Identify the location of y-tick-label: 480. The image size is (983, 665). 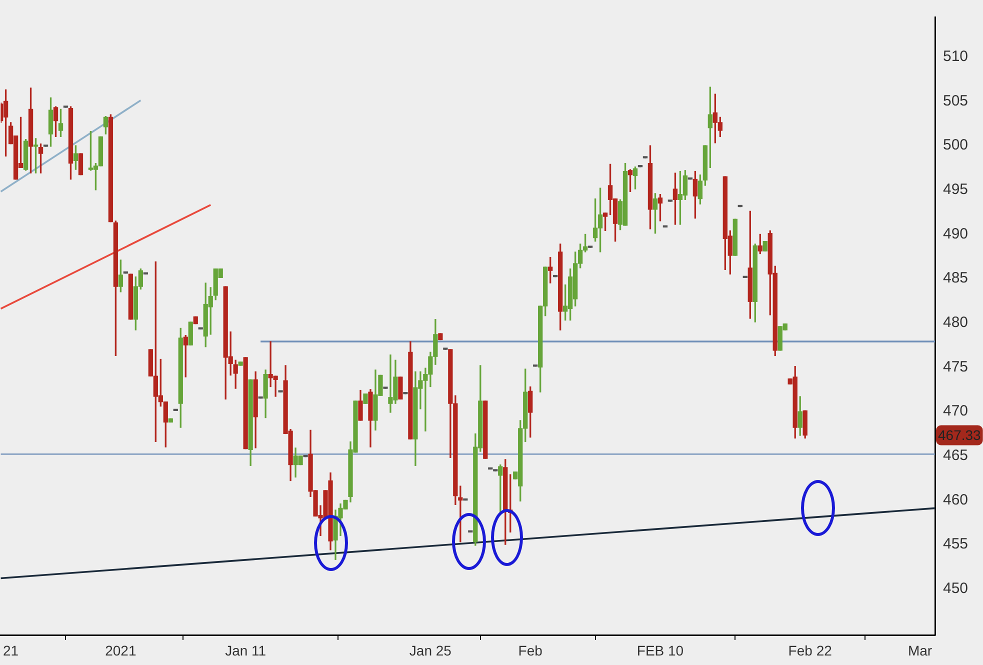
(955, 323).